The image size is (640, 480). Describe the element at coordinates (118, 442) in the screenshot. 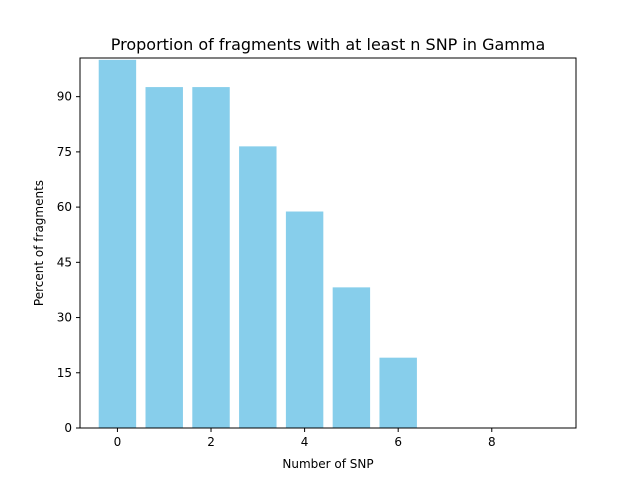

I see `x-tick-label: 0` at that location.